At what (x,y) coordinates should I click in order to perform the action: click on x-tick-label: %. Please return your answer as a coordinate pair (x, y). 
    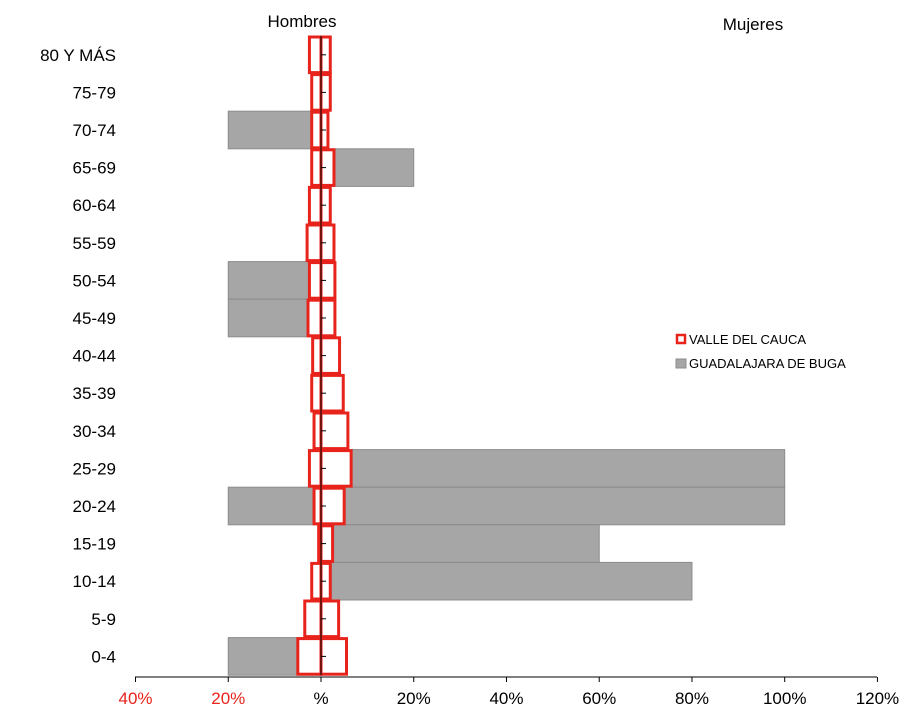
    Looking at the image, I should click on (320, 698).